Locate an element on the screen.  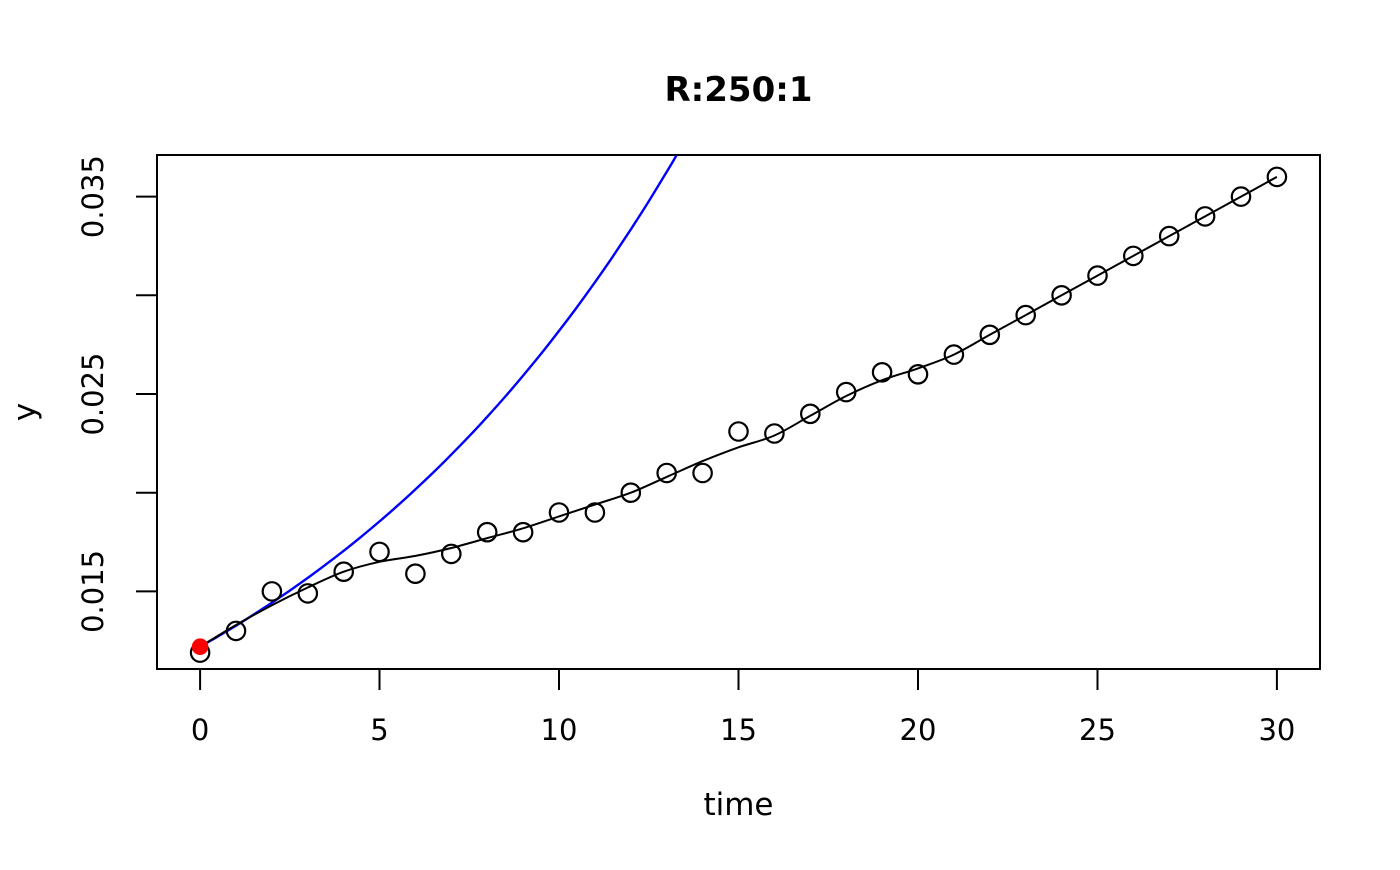
initial-point is located at coordinates (200, 646).